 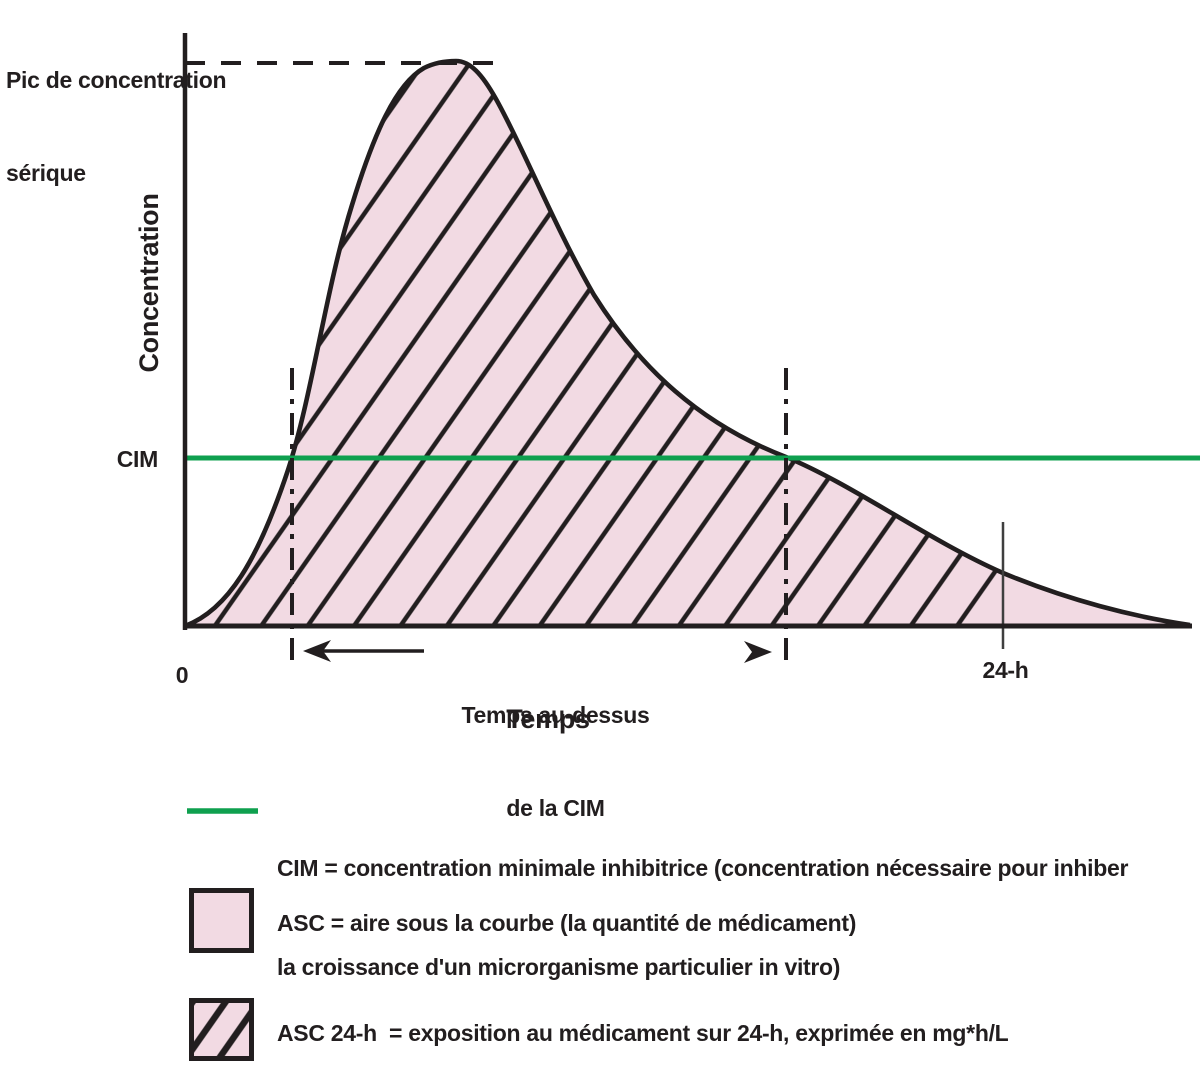 What do you see at coordinates (1005, 670) in the screenshot?
I see `tick-24h-label: 24-h` at bounding box center [1005, 670].